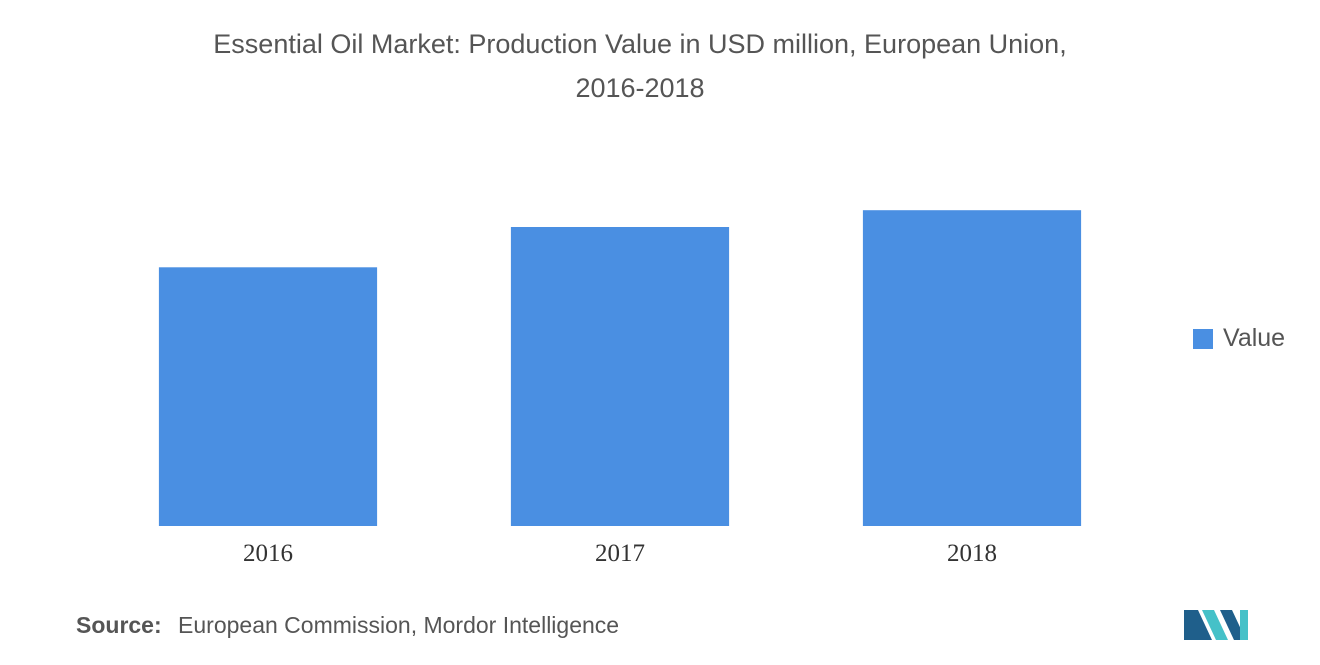  I want to click on x-tick-label-2016: 2016, so click(268, 553).